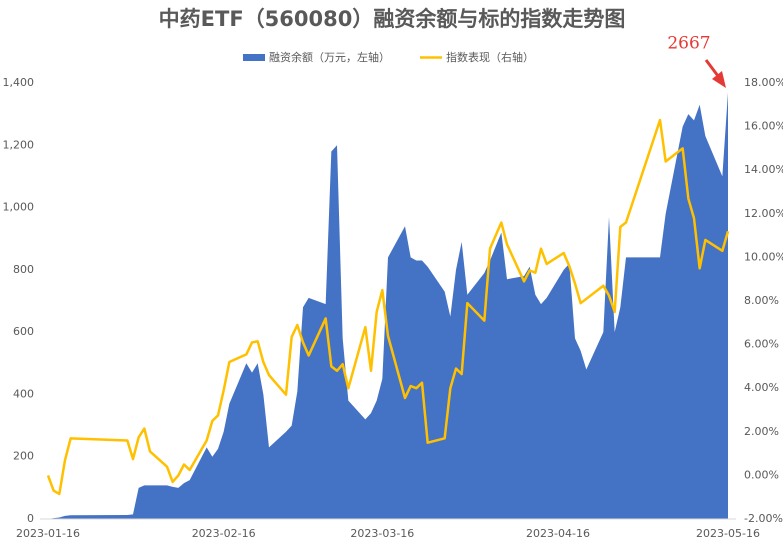  Describe the element at coordinates (19, 207) in the screenshot. I see `y-tick-label: 1,000` at that location.